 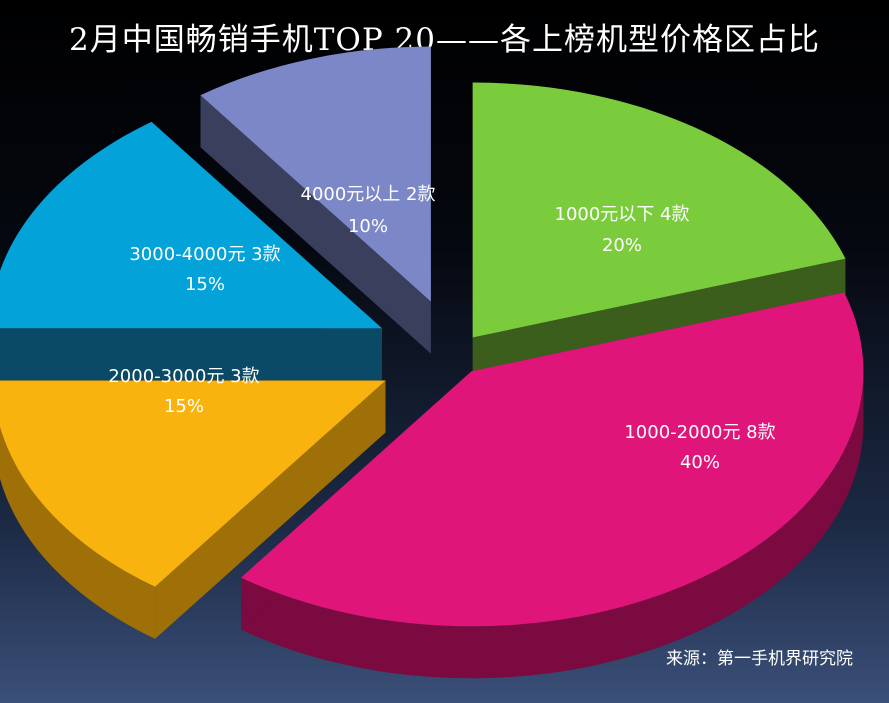 I want to click on chart-title: 2月中国畅销手机TOP 20——各上榜机型价格区占比, so click(x=444, y=40).